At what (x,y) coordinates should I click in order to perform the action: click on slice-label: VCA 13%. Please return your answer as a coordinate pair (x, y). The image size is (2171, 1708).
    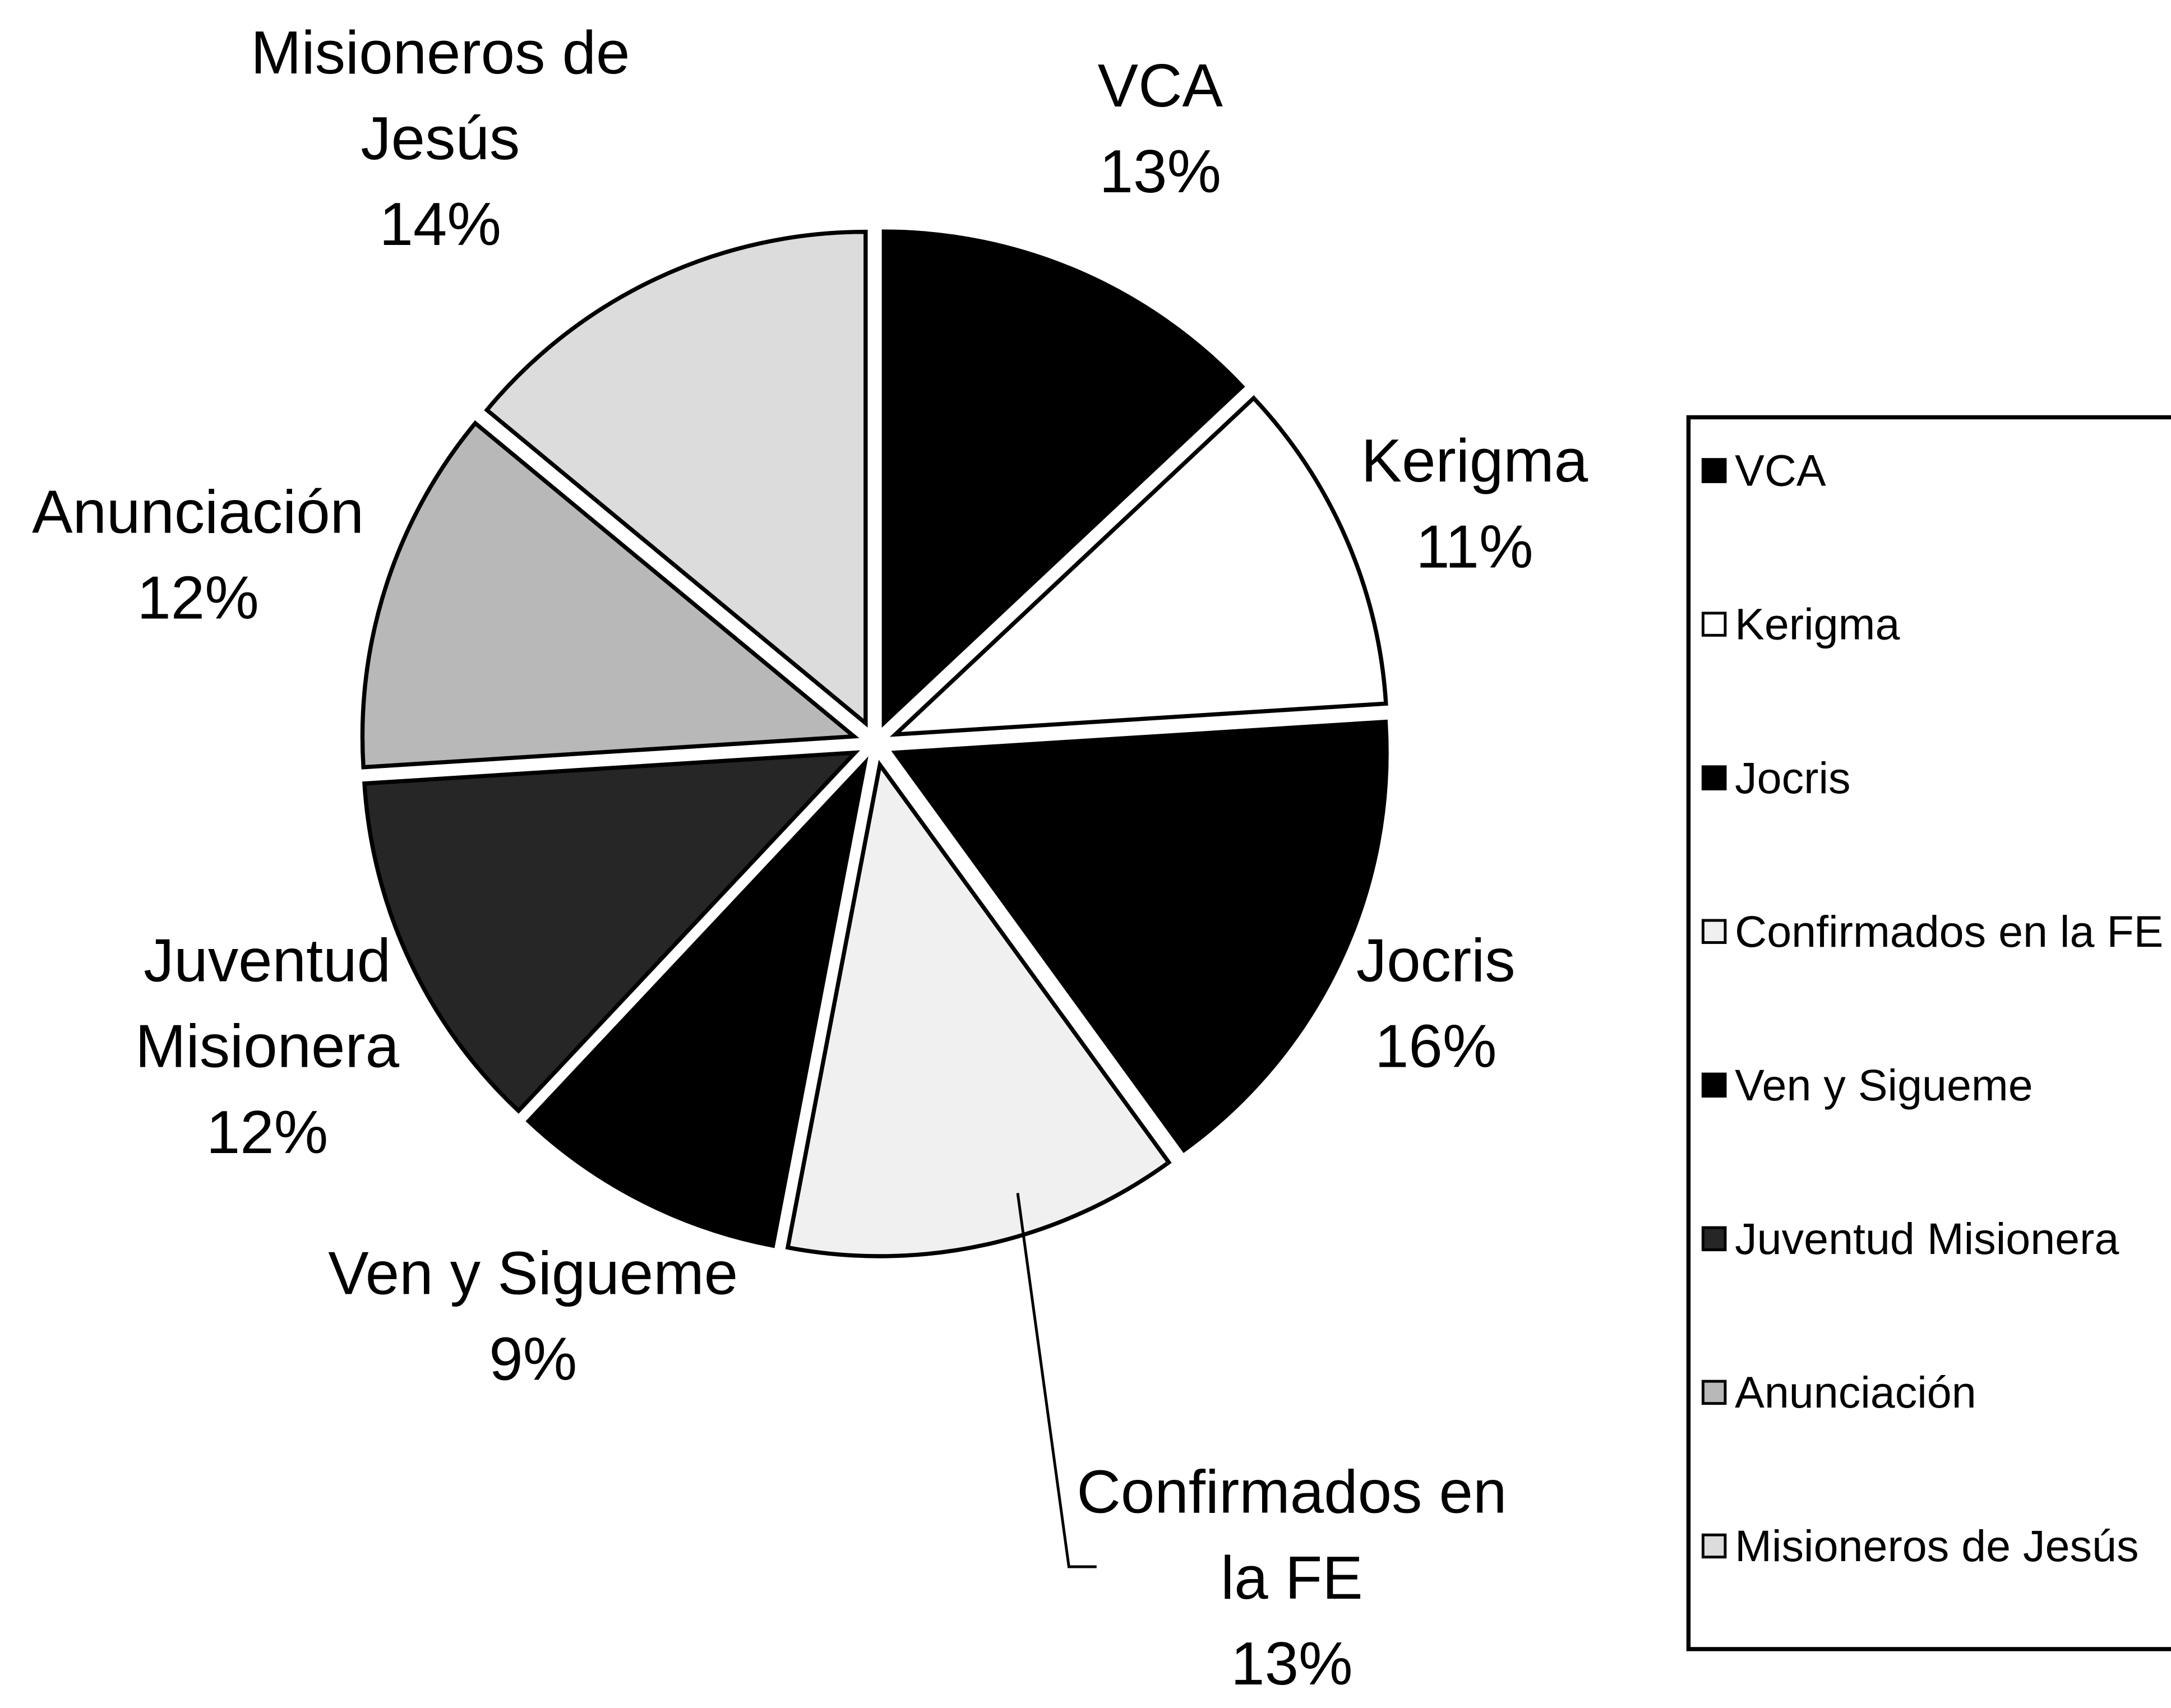
    Looking at the image, I should click on (1160, 130).